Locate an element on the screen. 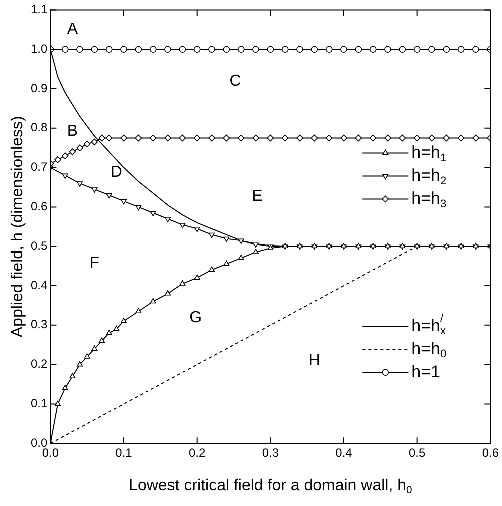  x-tick-label: 0.5 is located at coordinates (417, 453).